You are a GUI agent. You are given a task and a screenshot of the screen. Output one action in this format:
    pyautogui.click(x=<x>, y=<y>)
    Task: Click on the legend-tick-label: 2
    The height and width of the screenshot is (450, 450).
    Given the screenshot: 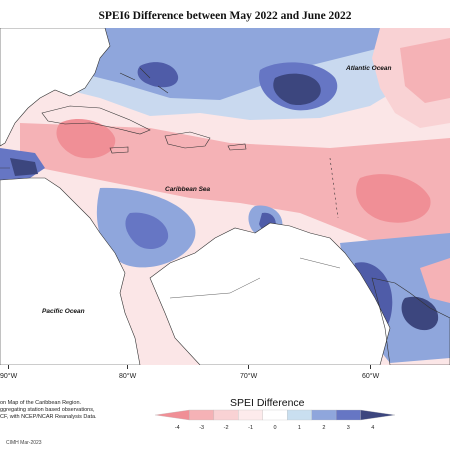 What is the action you would take?
    pyautogui.click(x=323, y=428)
    